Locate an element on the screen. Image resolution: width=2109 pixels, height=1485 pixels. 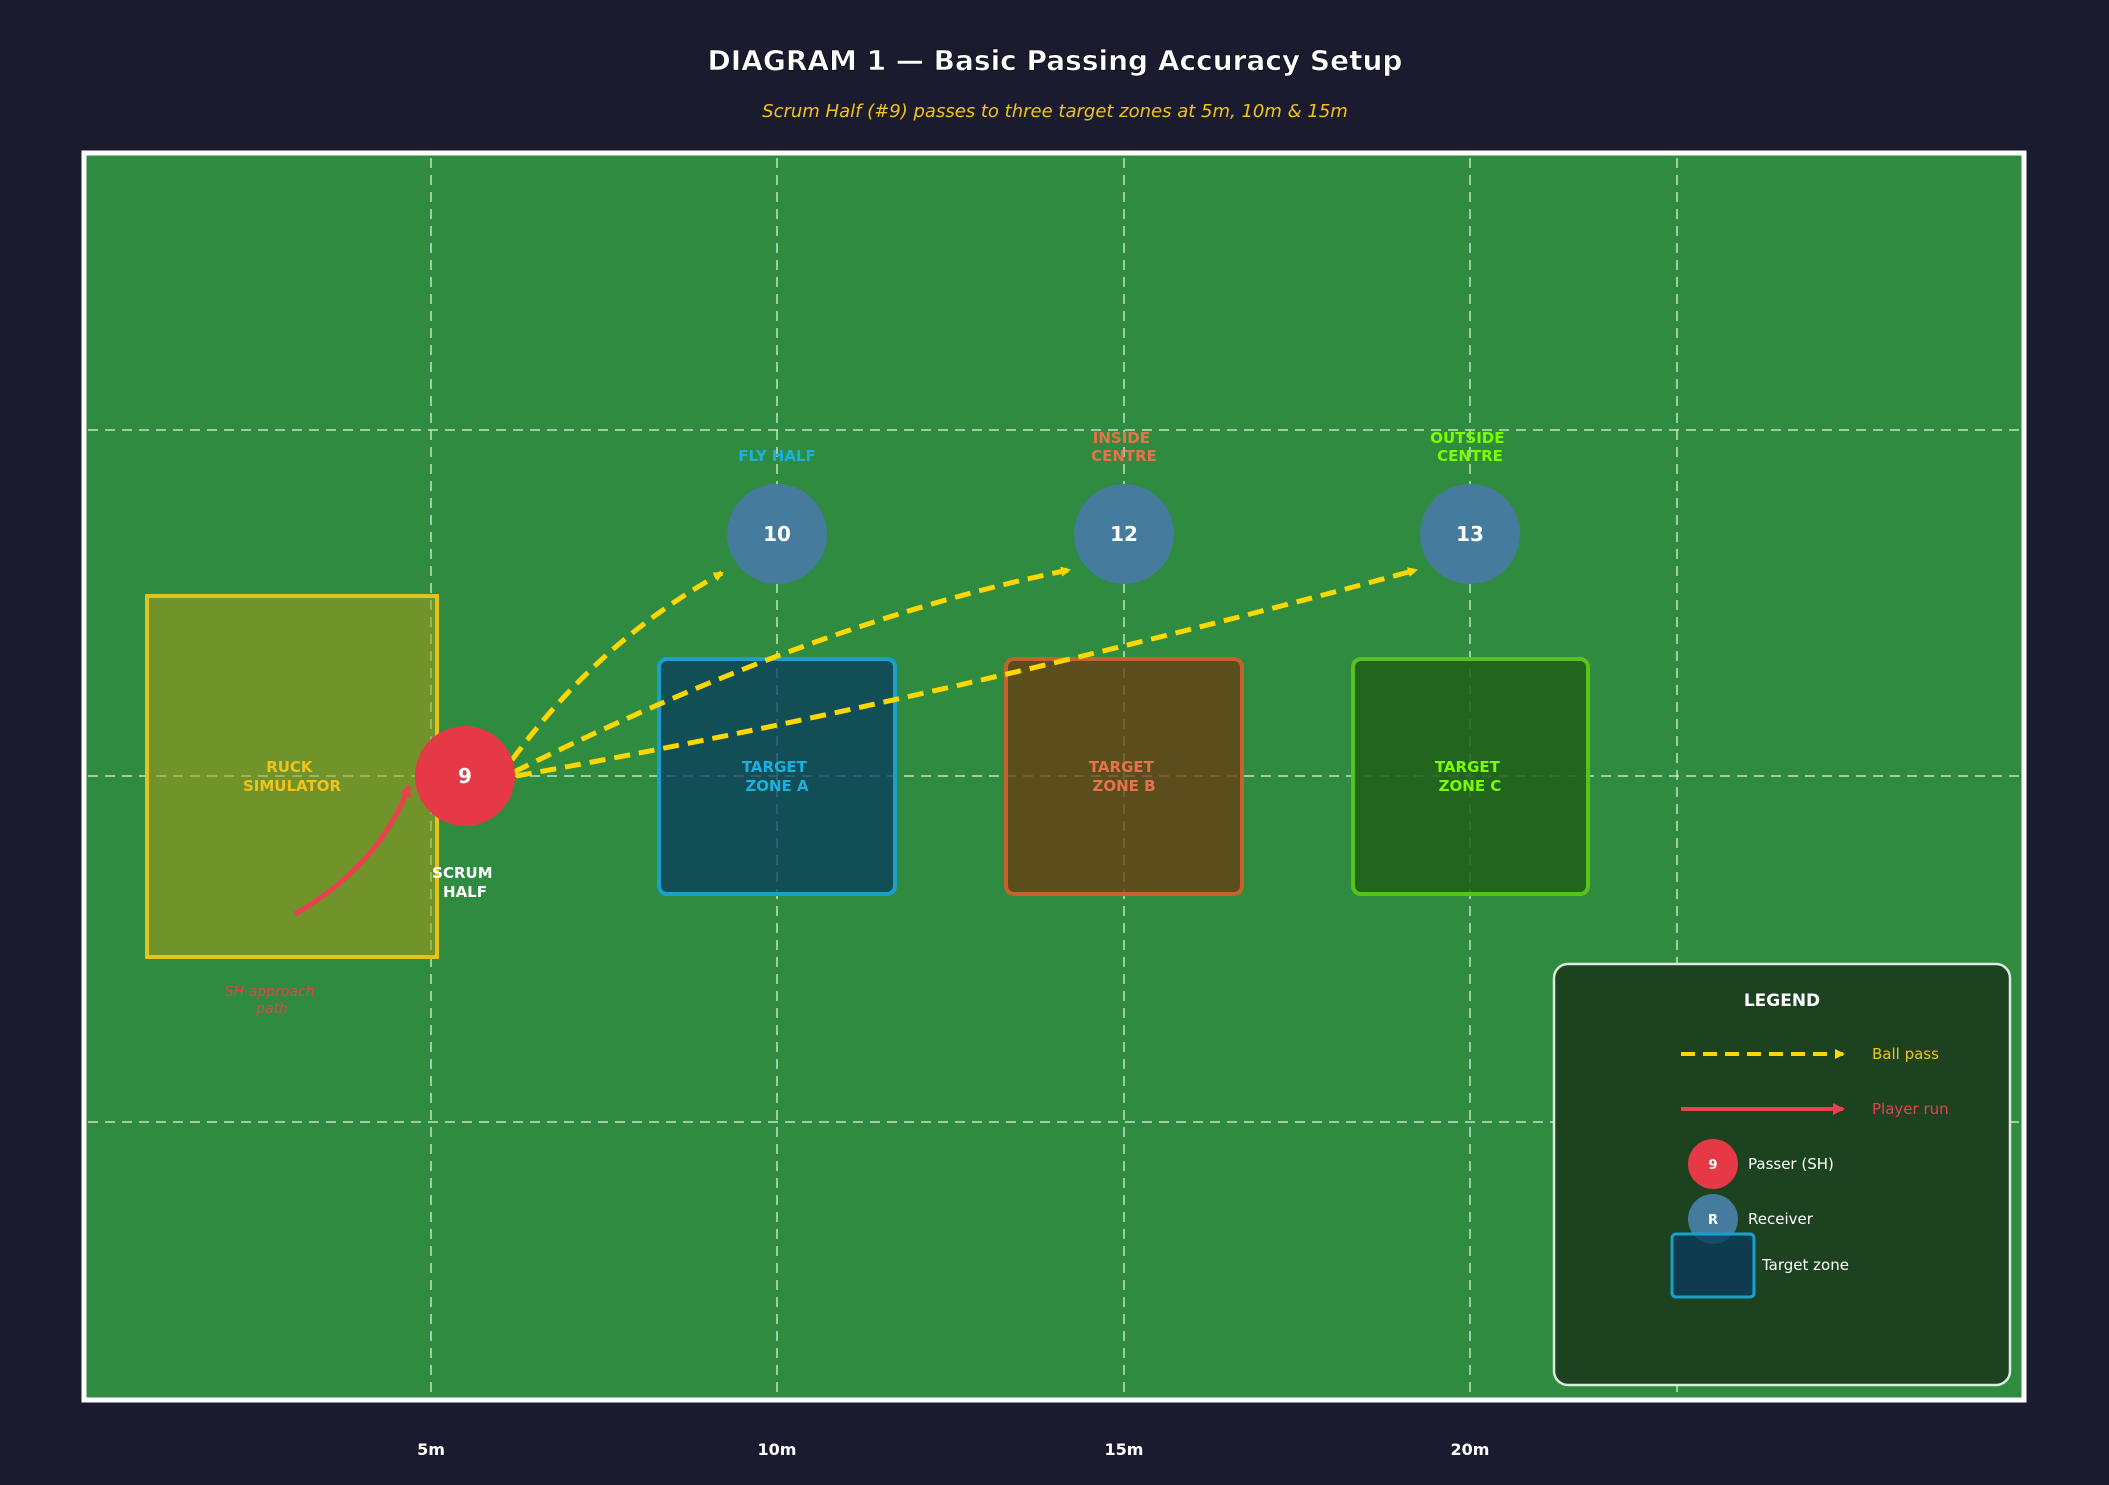
receiver-13: OUTSIDE CENTRE 13 is located at coordinates (1470, 506).